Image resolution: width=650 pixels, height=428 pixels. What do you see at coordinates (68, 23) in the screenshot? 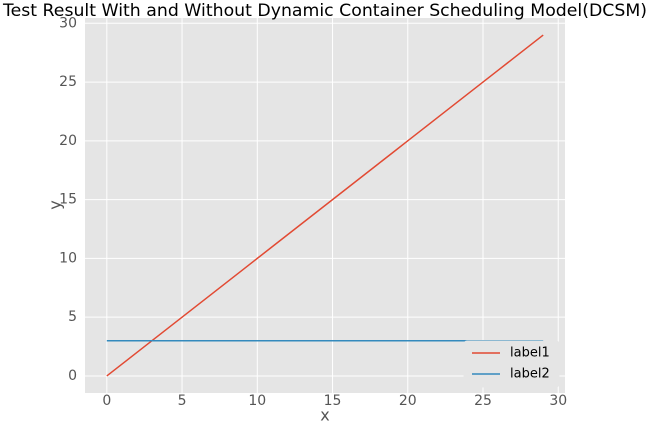
I see `y-tick-label: 30` at bounding box center [68, 23].